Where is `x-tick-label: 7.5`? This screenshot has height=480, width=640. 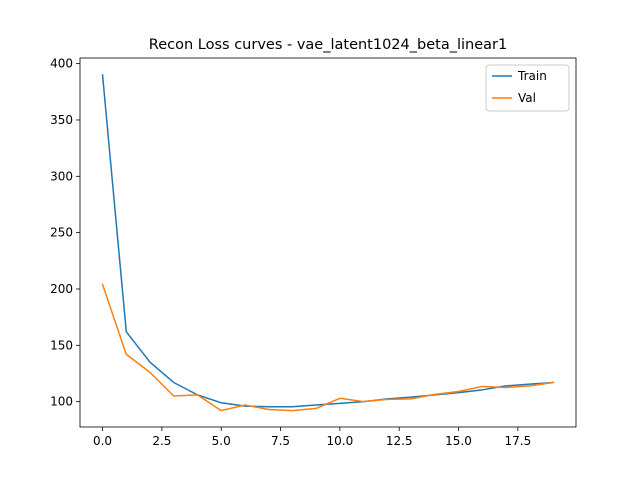
x-tick-label: 7.5 is located at coordinates (280, 441).